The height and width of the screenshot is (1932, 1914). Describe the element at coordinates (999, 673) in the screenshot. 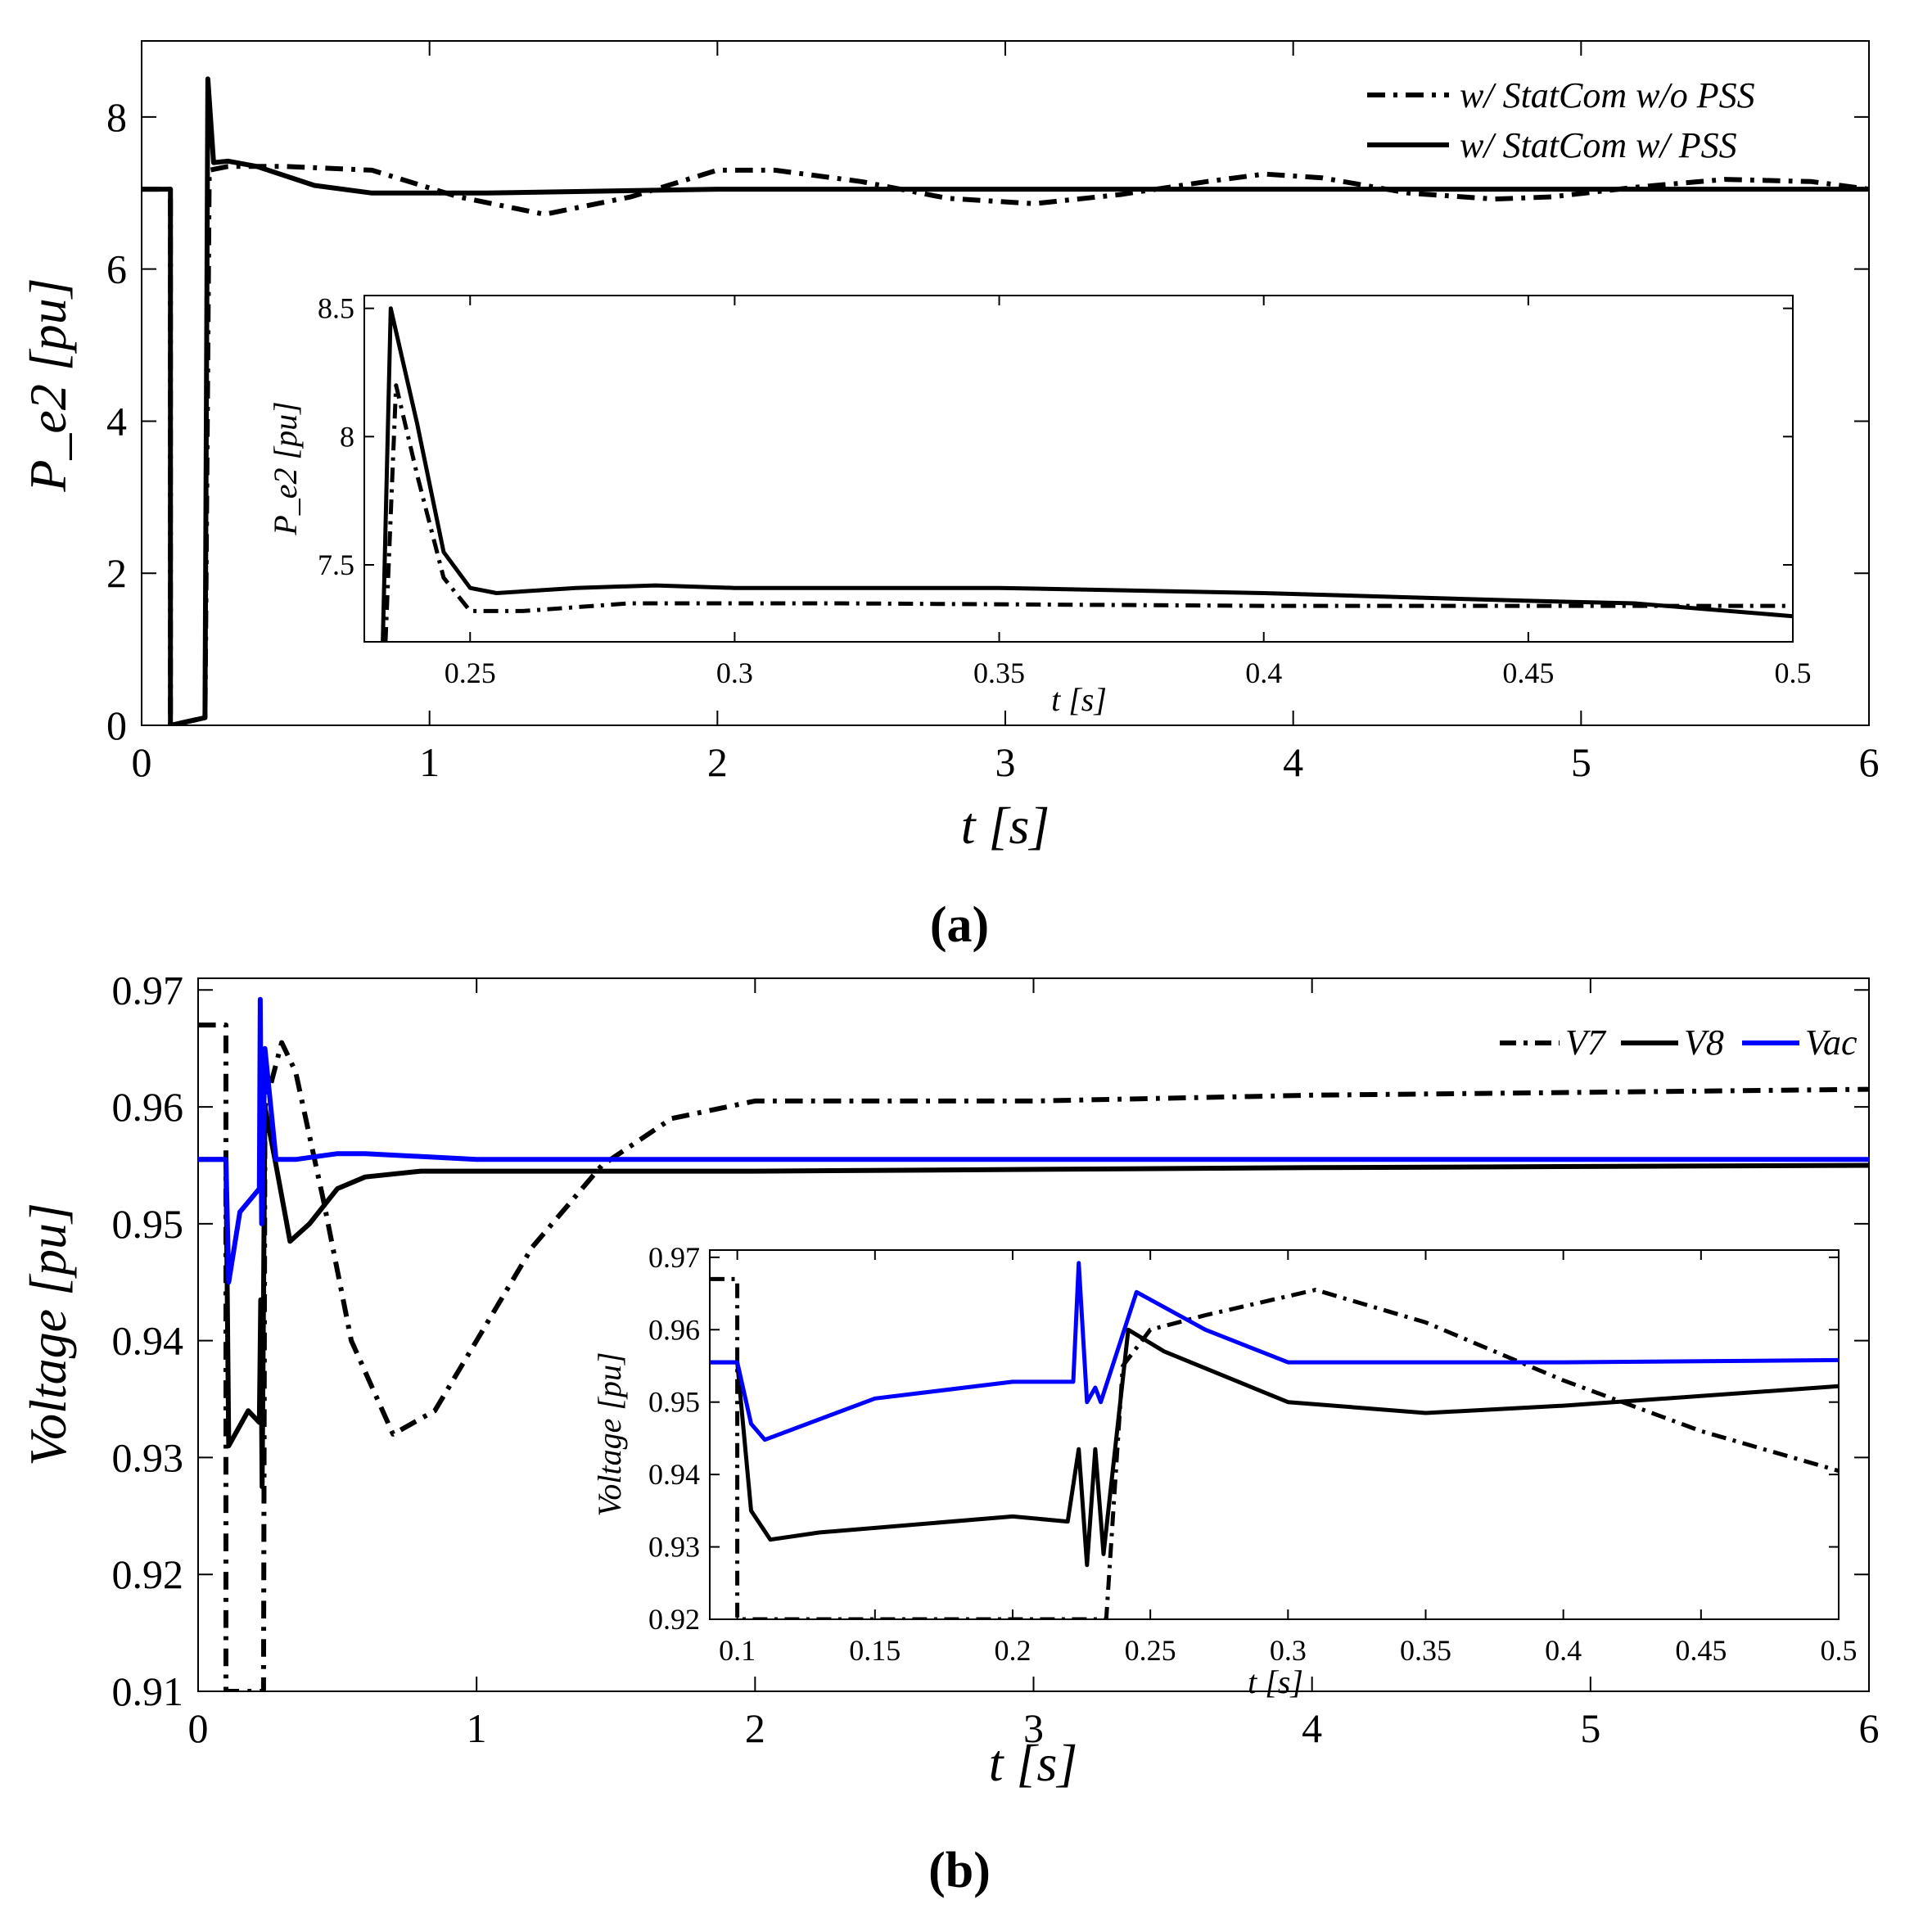

I see `panel-a-inset-xtick-label: 0.35` at that location.